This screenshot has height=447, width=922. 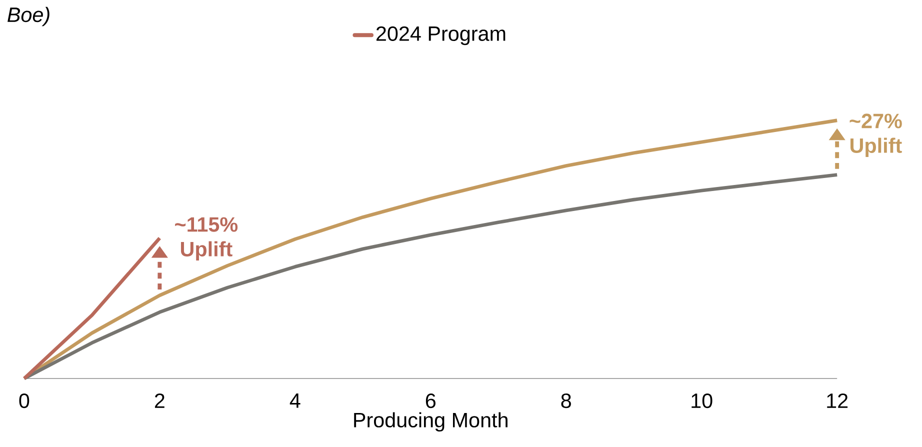 I want to click on x-tick-label: 6, so click(x=431, y=401).